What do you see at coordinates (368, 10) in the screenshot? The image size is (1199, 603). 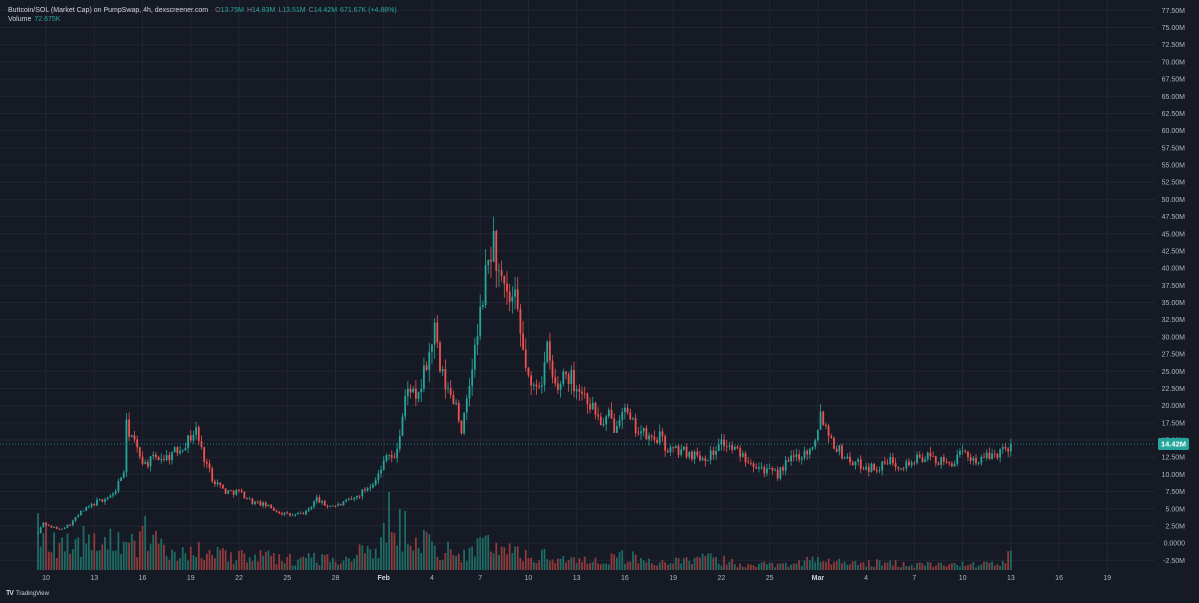 I see `price-change: 671.67K (+4.88%)` at bounding box center [368, 10].